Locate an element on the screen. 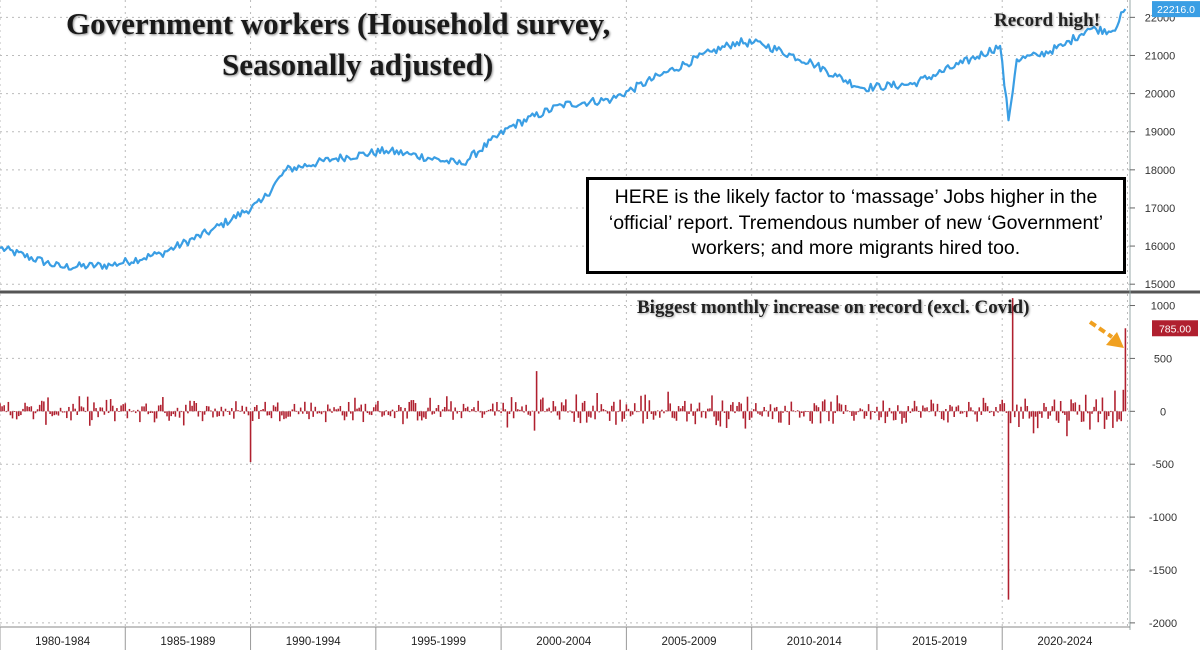  arrow-annotation is located at coordinates (1106, 334).